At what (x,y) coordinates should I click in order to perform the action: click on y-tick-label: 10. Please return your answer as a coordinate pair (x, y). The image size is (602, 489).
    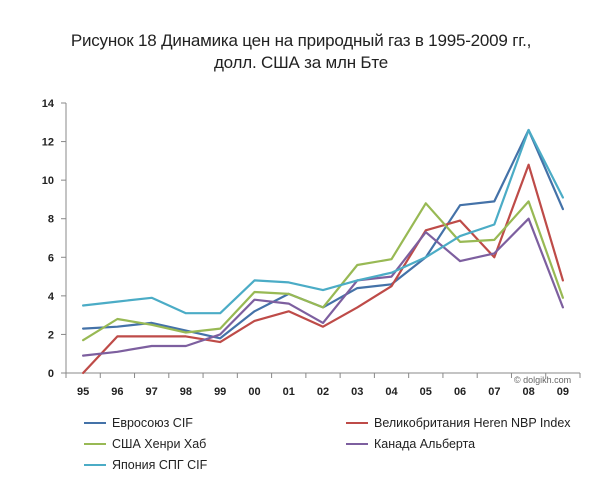
    Looking at the image, I should click on (48, 181).